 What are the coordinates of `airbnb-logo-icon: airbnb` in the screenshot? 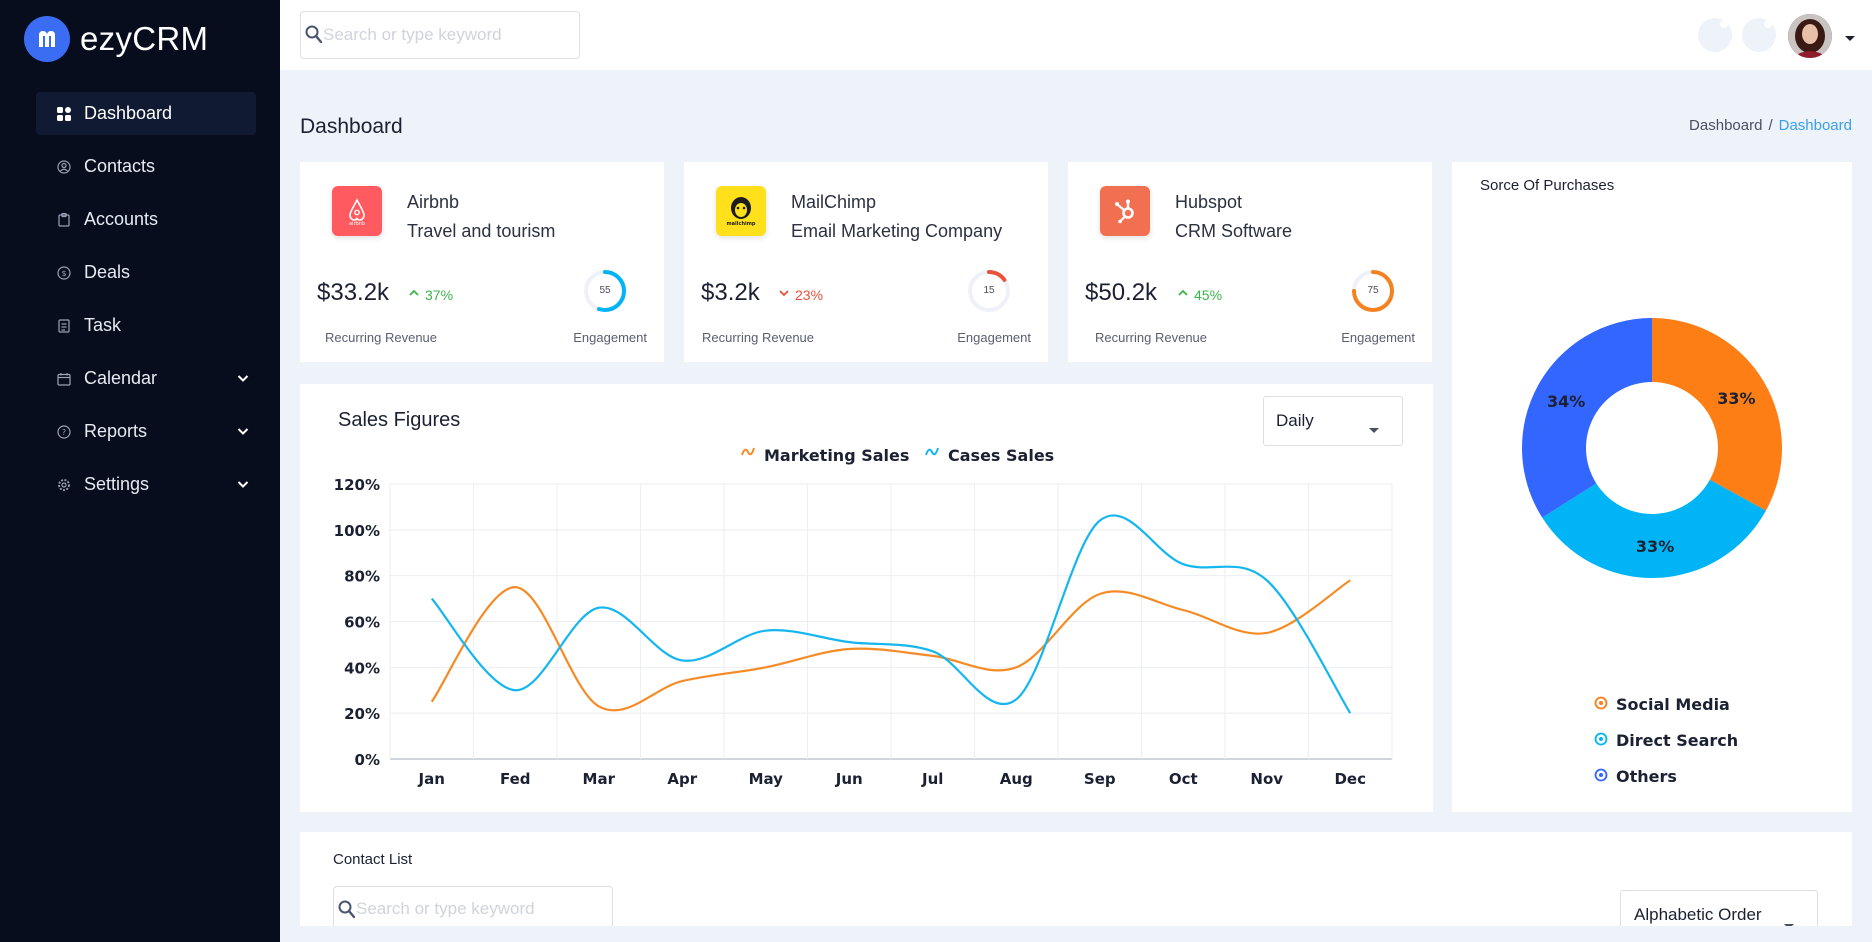 It's located at (357, 211).